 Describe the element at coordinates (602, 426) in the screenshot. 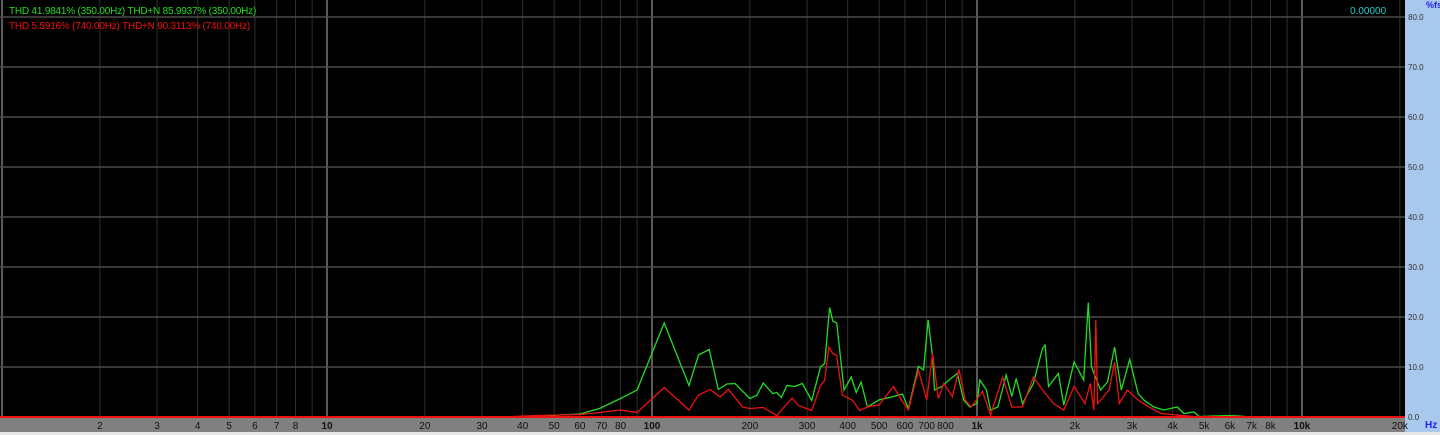

I see `x-tick-label: 70` at that location.